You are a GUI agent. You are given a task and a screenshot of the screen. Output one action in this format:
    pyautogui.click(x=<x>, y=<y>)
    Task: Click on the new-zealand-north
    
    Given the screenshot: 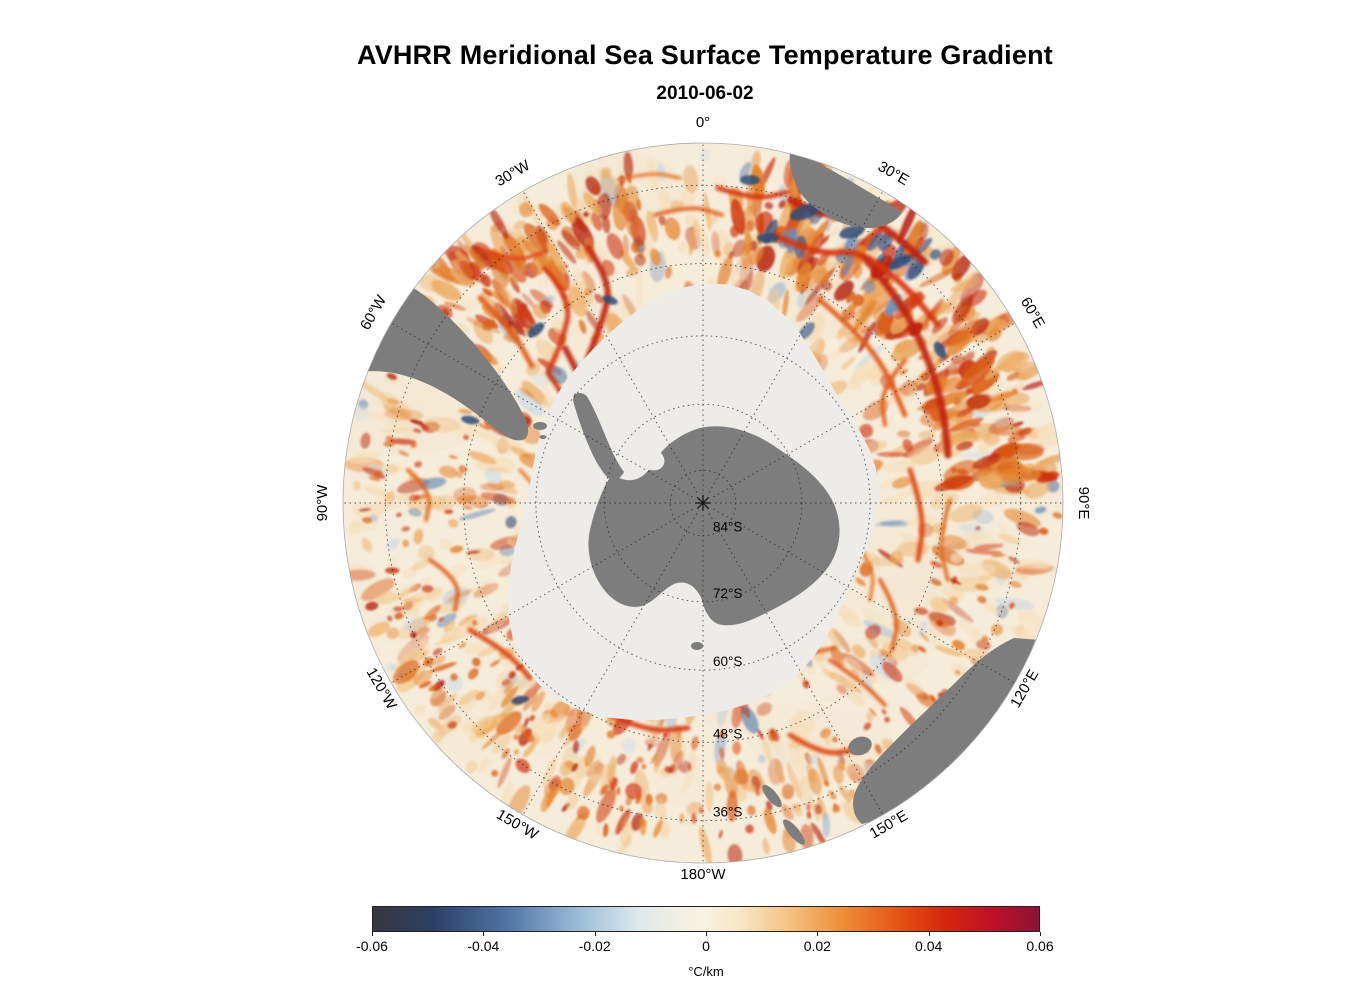 What is the action you would take?
    pyautogui.click(x=772, y=796)
    